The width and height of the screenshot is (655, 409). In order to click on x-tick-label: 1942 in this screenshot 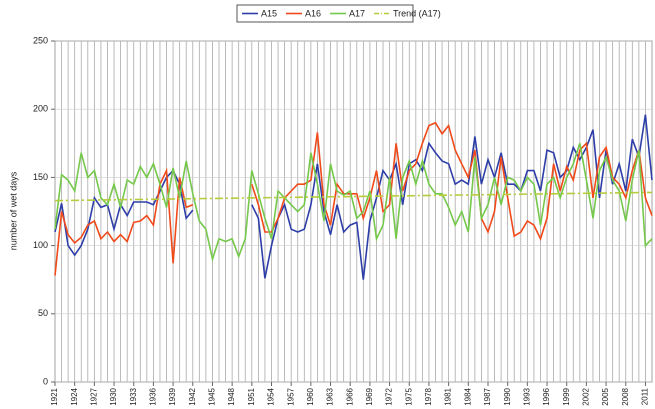, I will do `click(192, 396)`.